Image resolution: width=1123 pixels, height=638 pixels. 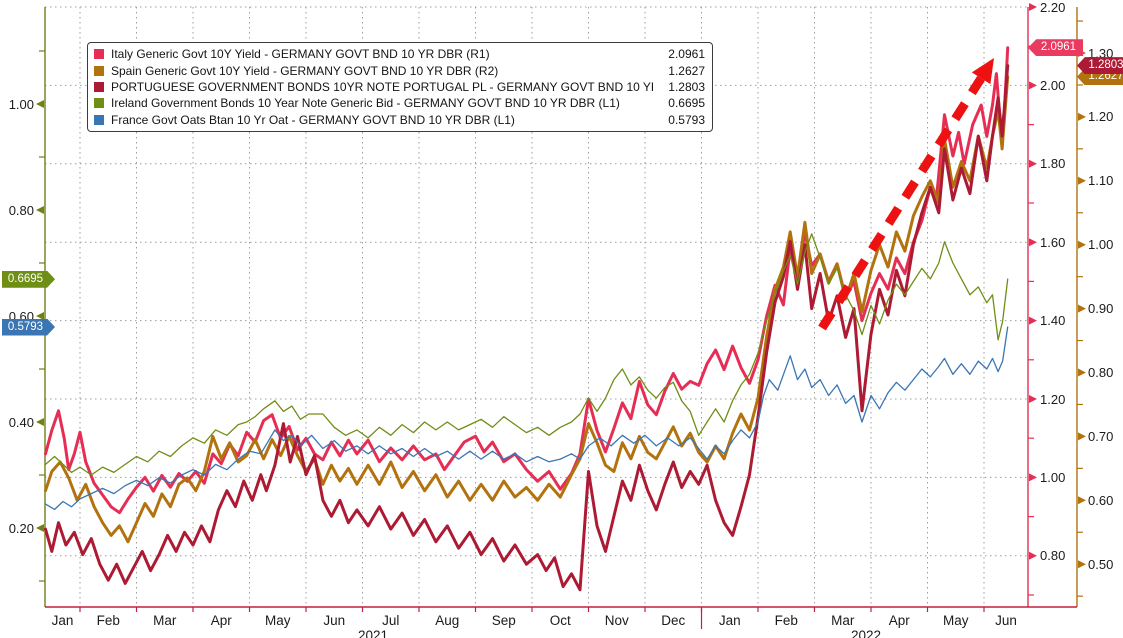 What do you see at coordinates (1100, 66) in the screenshot?
I see `last-value-badge-portugal: 1.2803` at bounding box center [1100, 66].